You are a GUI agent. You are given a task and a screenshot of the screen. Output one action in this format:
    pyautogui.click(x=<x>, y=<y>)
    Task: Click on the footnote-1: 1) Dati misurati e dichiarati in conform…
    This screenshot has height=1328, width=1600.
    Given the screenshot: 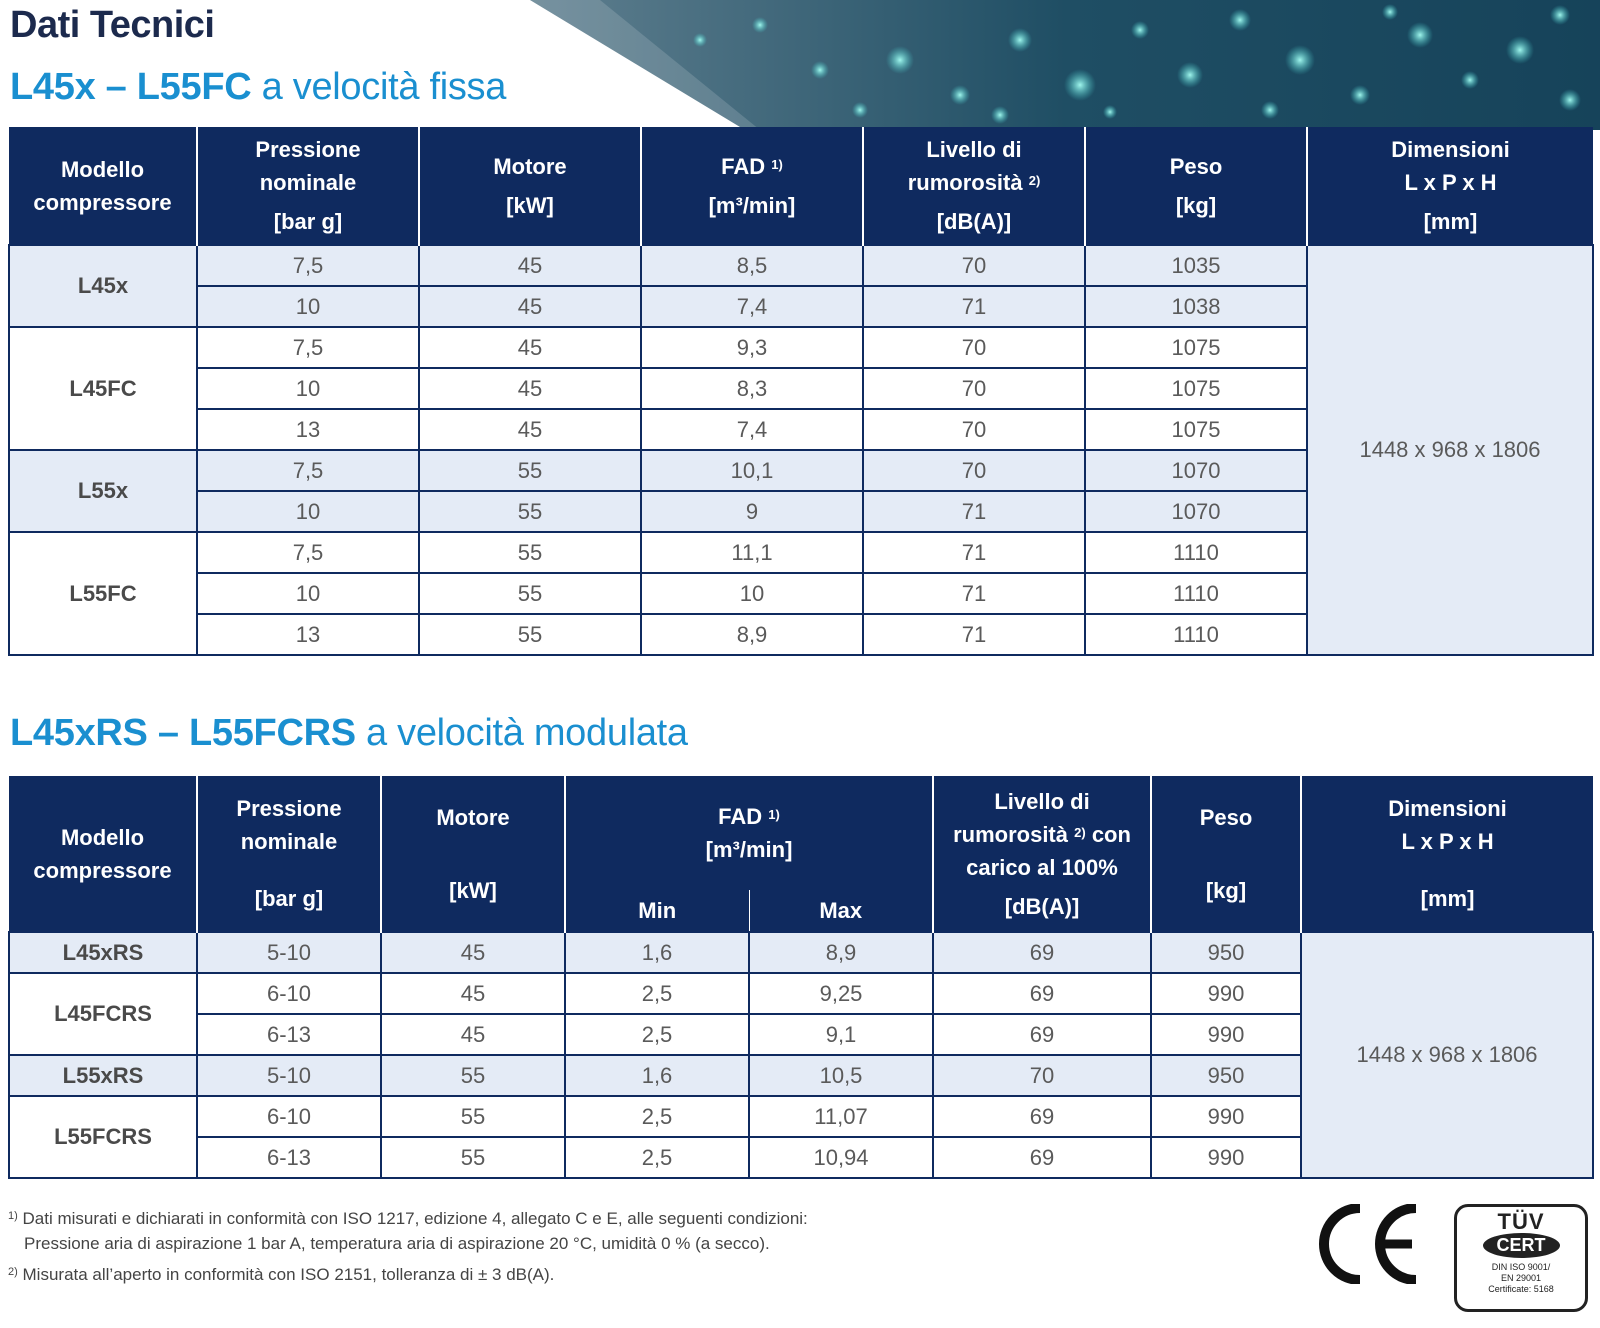 What is the action you would take?
    pyautogui.click(x=408, y=1218)
    